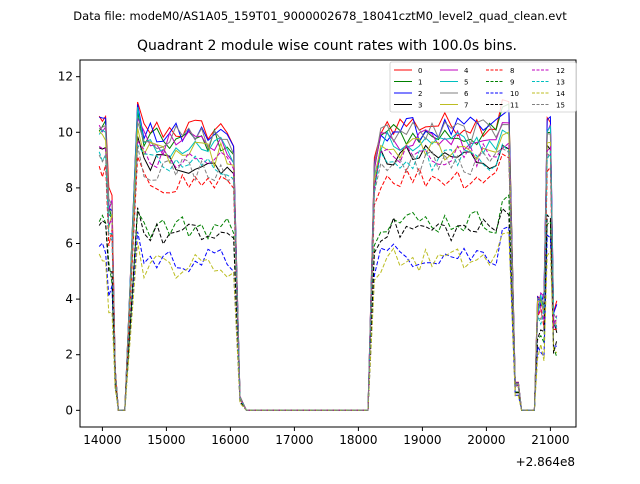 The width and height of the screenshot is (640, 484). Describe the element at coordinates (69, 244) in the screenshot. I see `y-tick-label: 6` at that location.